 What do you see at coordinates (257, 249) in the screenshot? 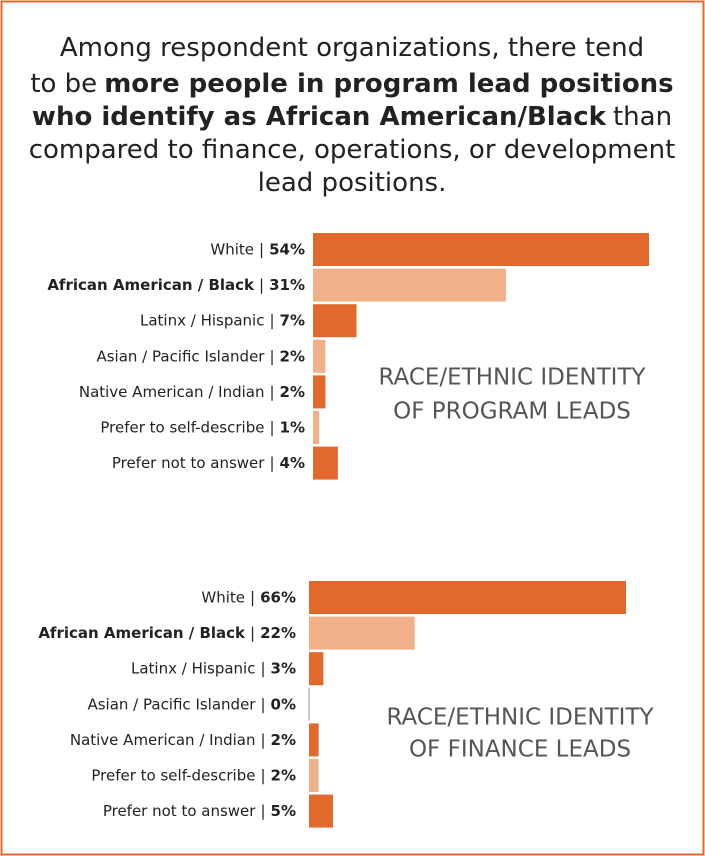
I see `bar-label: White | 54%` at bounding box center [257, 249].